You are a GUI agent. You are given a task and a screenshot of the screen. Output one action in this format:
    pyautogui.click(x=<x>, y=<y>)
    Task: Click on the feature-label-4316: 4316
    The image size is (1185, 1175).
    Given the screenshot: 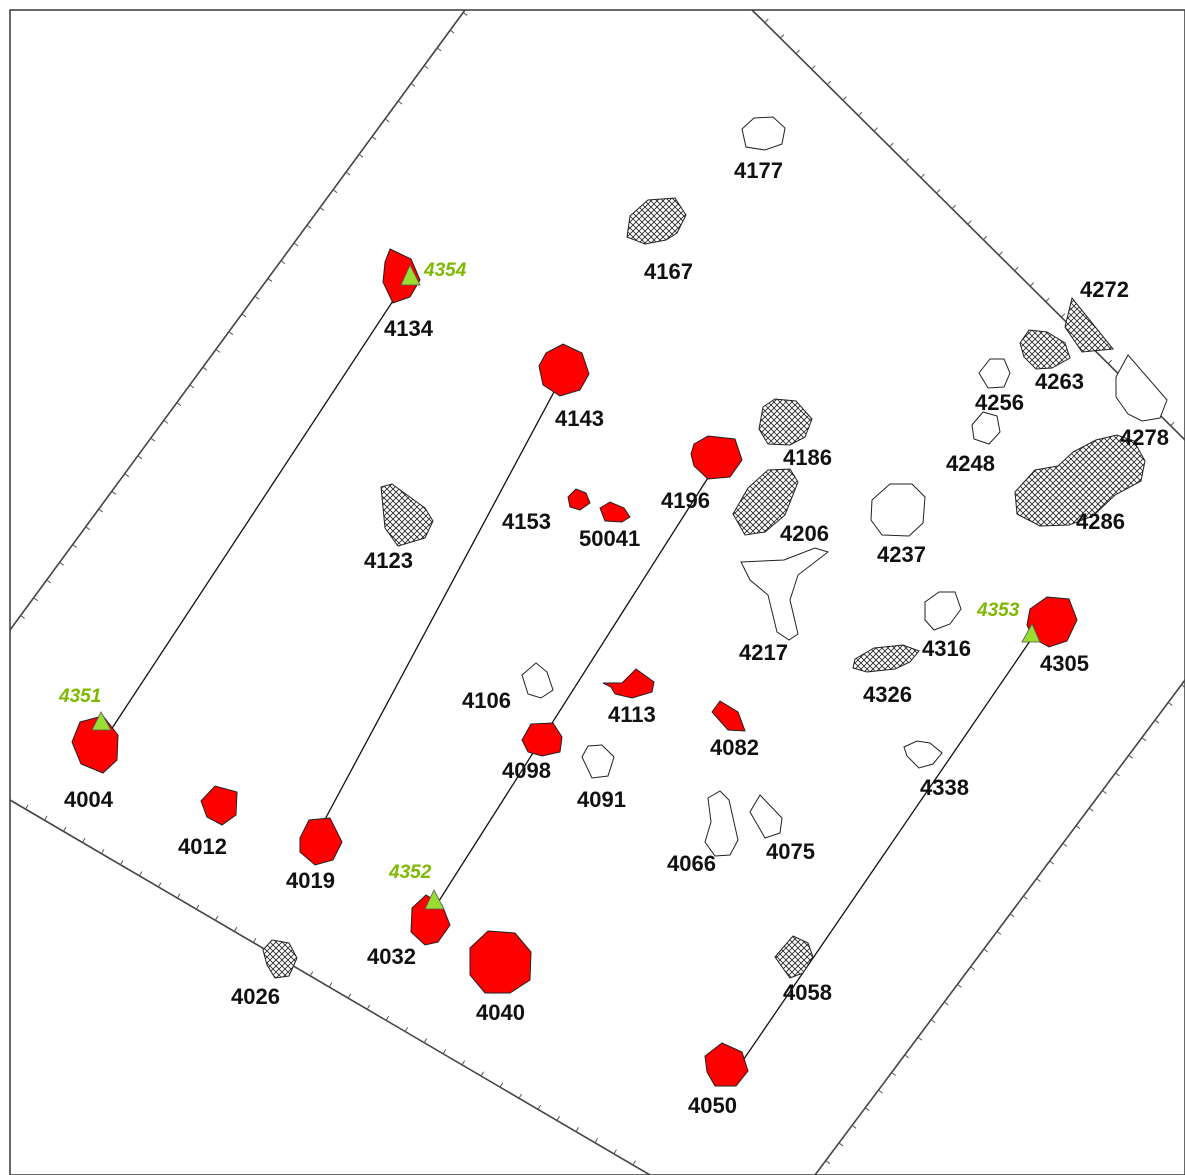 What is the action you would take?
    pyautogui.click(x=946, y=648)
    